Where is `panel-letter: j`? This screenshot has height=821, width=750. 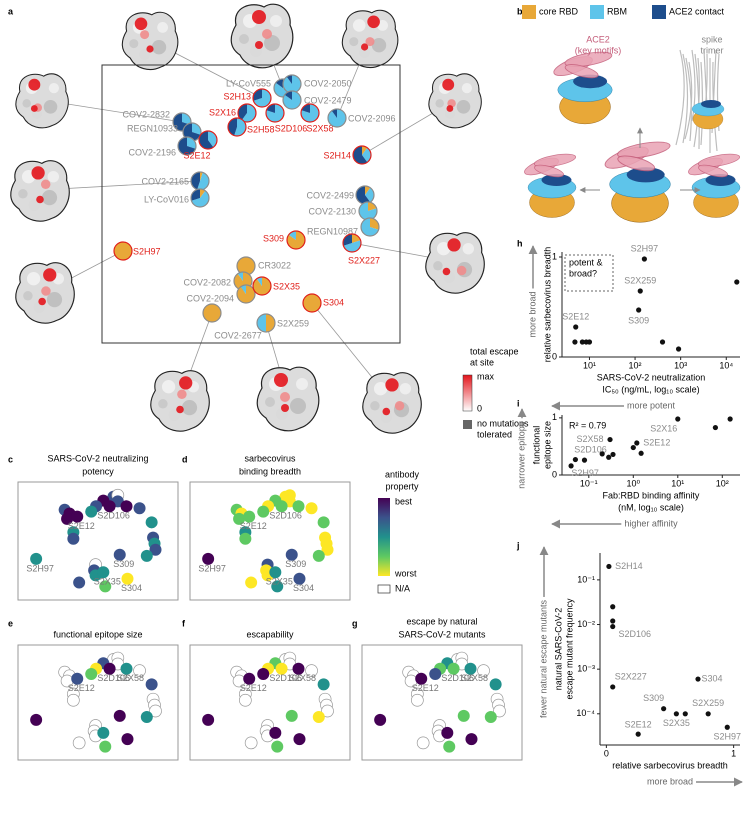 panel-letter: j is located at coordinates (518, 545).